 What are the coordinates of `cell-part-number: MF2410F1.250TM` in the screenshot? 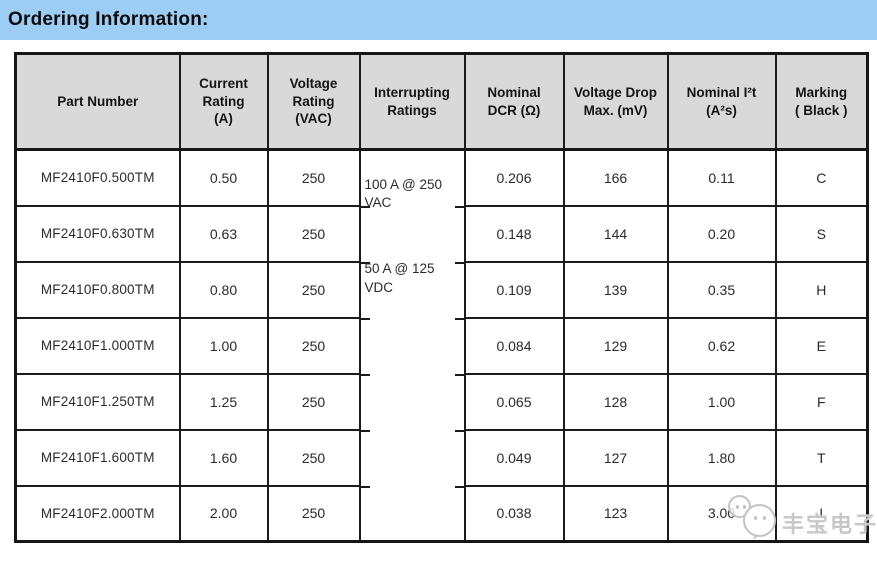 It's located at (97, 401).